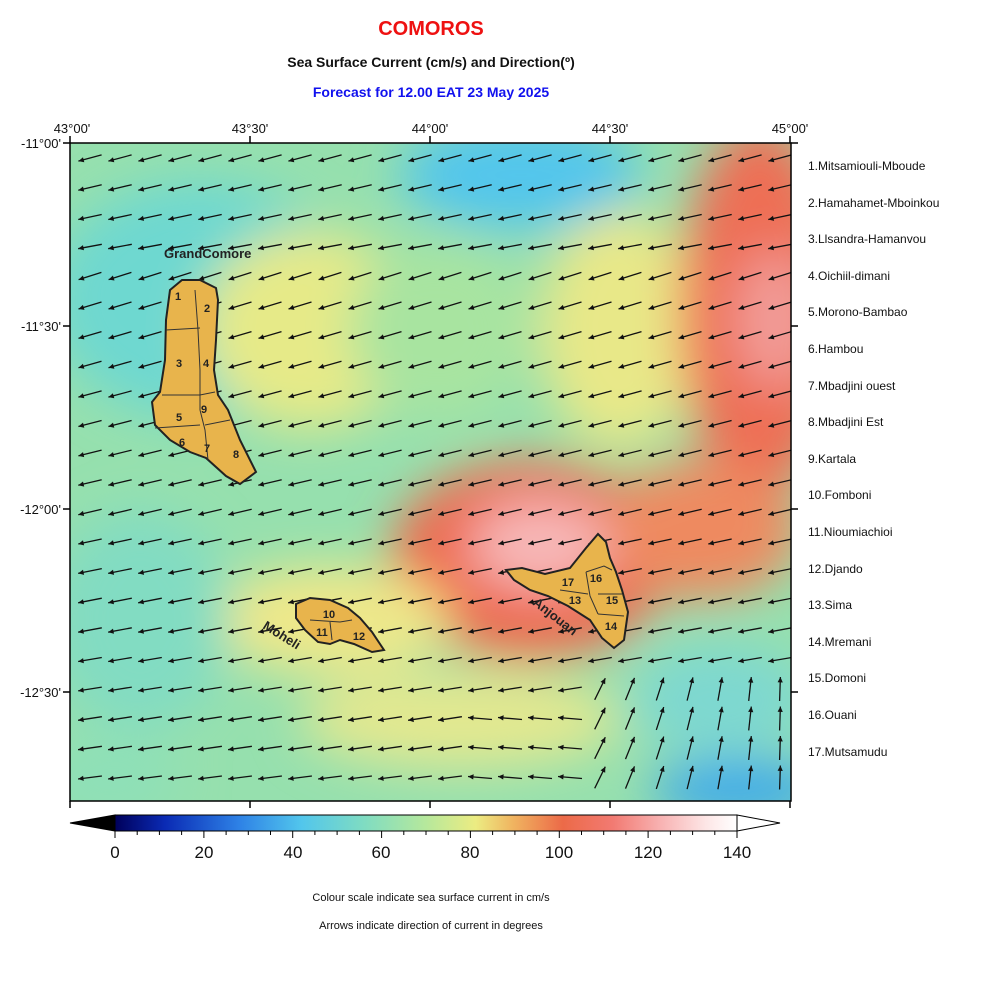  I want to click on forecast-time: Forecast for 12.00 EAT 23 May 2025, so click(431, 92).